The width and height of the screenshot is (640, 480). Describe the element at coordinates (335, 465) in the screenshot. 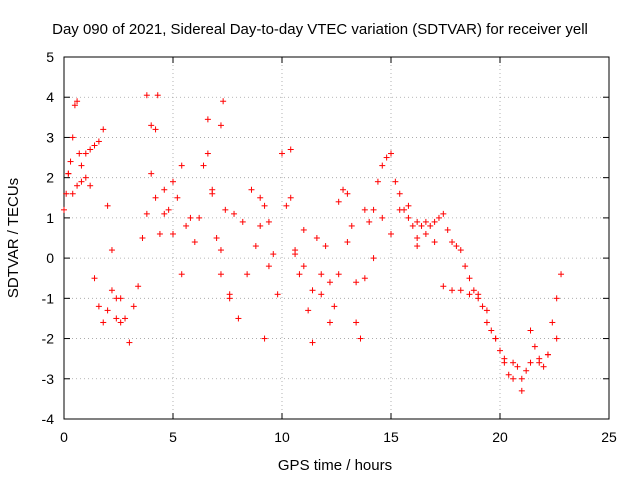

I see `x-axis-label: GPS time / hours` at that location.